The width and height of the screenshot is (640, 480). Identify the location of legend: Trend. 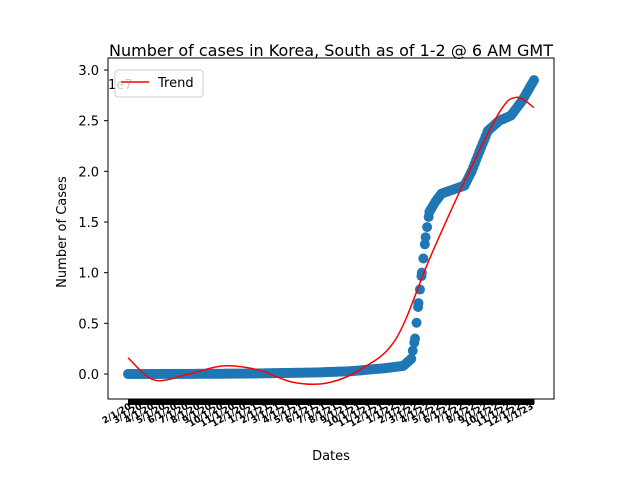
(159, 83).